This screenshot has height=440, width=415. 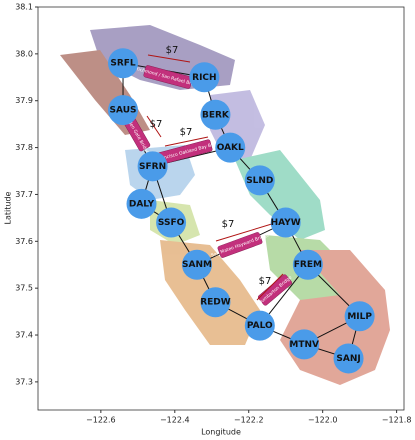 I want to click on node-label: RICH, so click(x=204, y=78).